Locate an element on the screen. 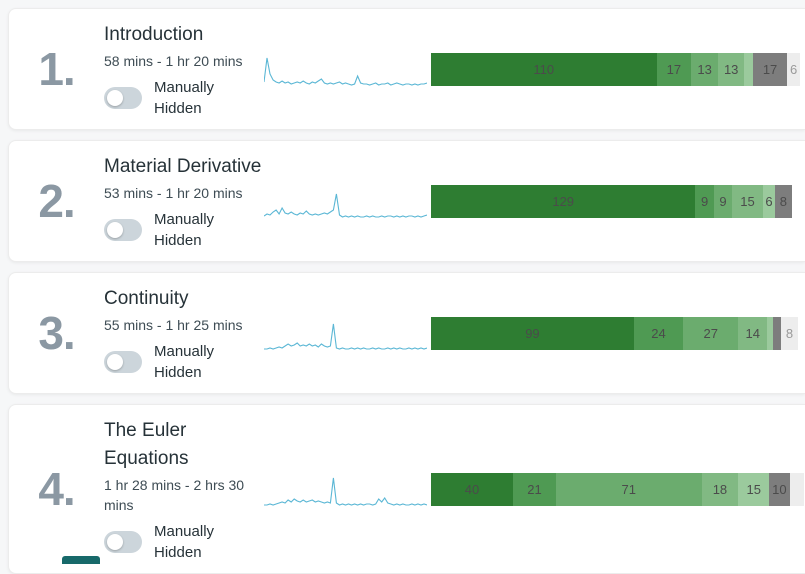  lesson-number: 2. is located at coordinates (56, 201).